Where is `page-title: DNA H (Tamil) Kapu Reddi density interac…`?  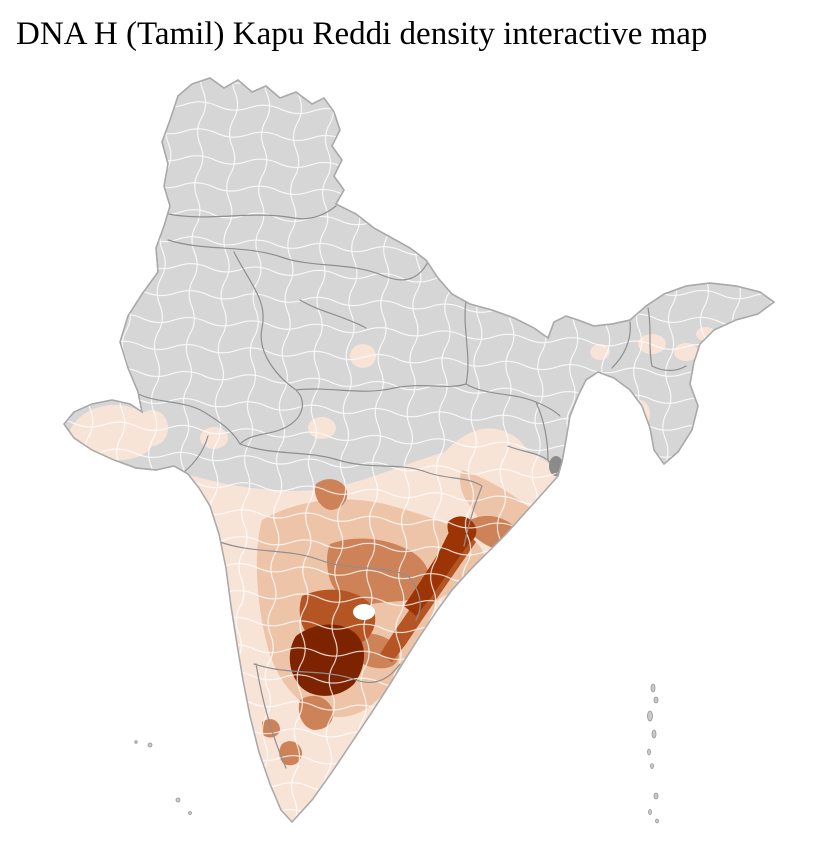
page-title: DNA H (Tamil) Kapu Reddi density interac… is located at coordinates (362, 34).